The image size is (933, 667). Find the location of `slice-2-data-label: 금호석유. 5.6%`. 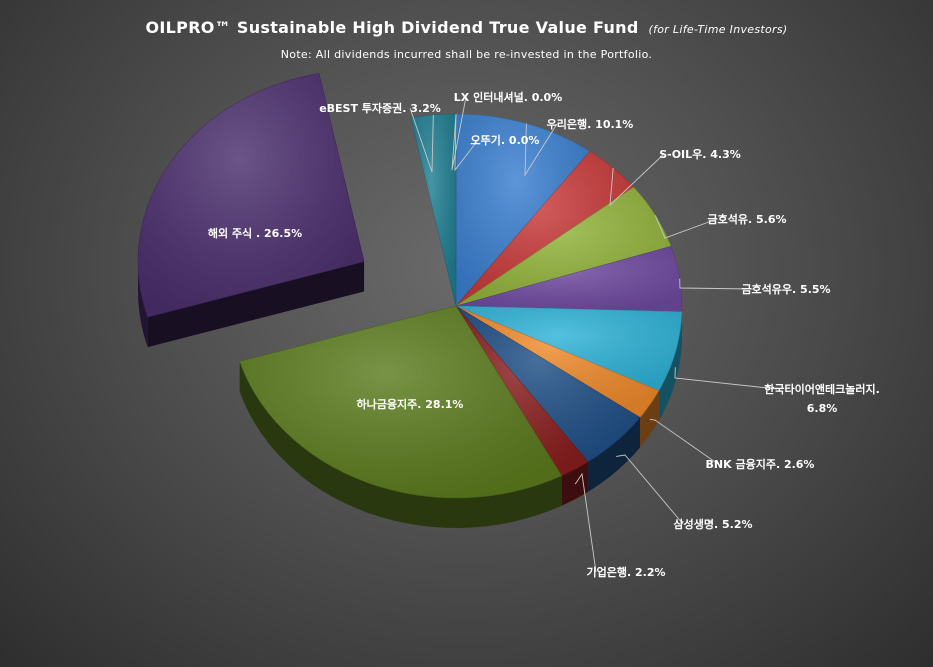

slice-2-data-label: 금호석유. 5.6% is located at coordinates (747, 219).